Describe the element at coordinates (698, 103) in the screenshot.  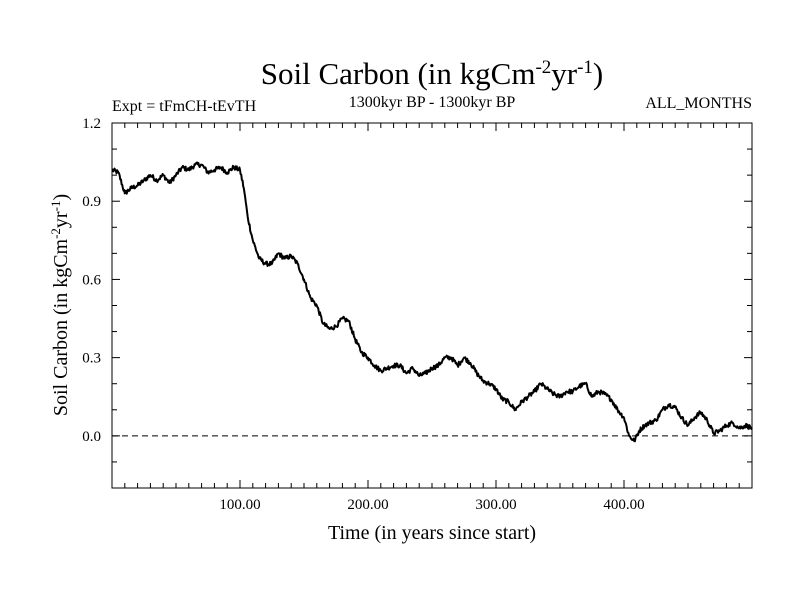
I see `months-label: ALL_MONTHS` at that location.